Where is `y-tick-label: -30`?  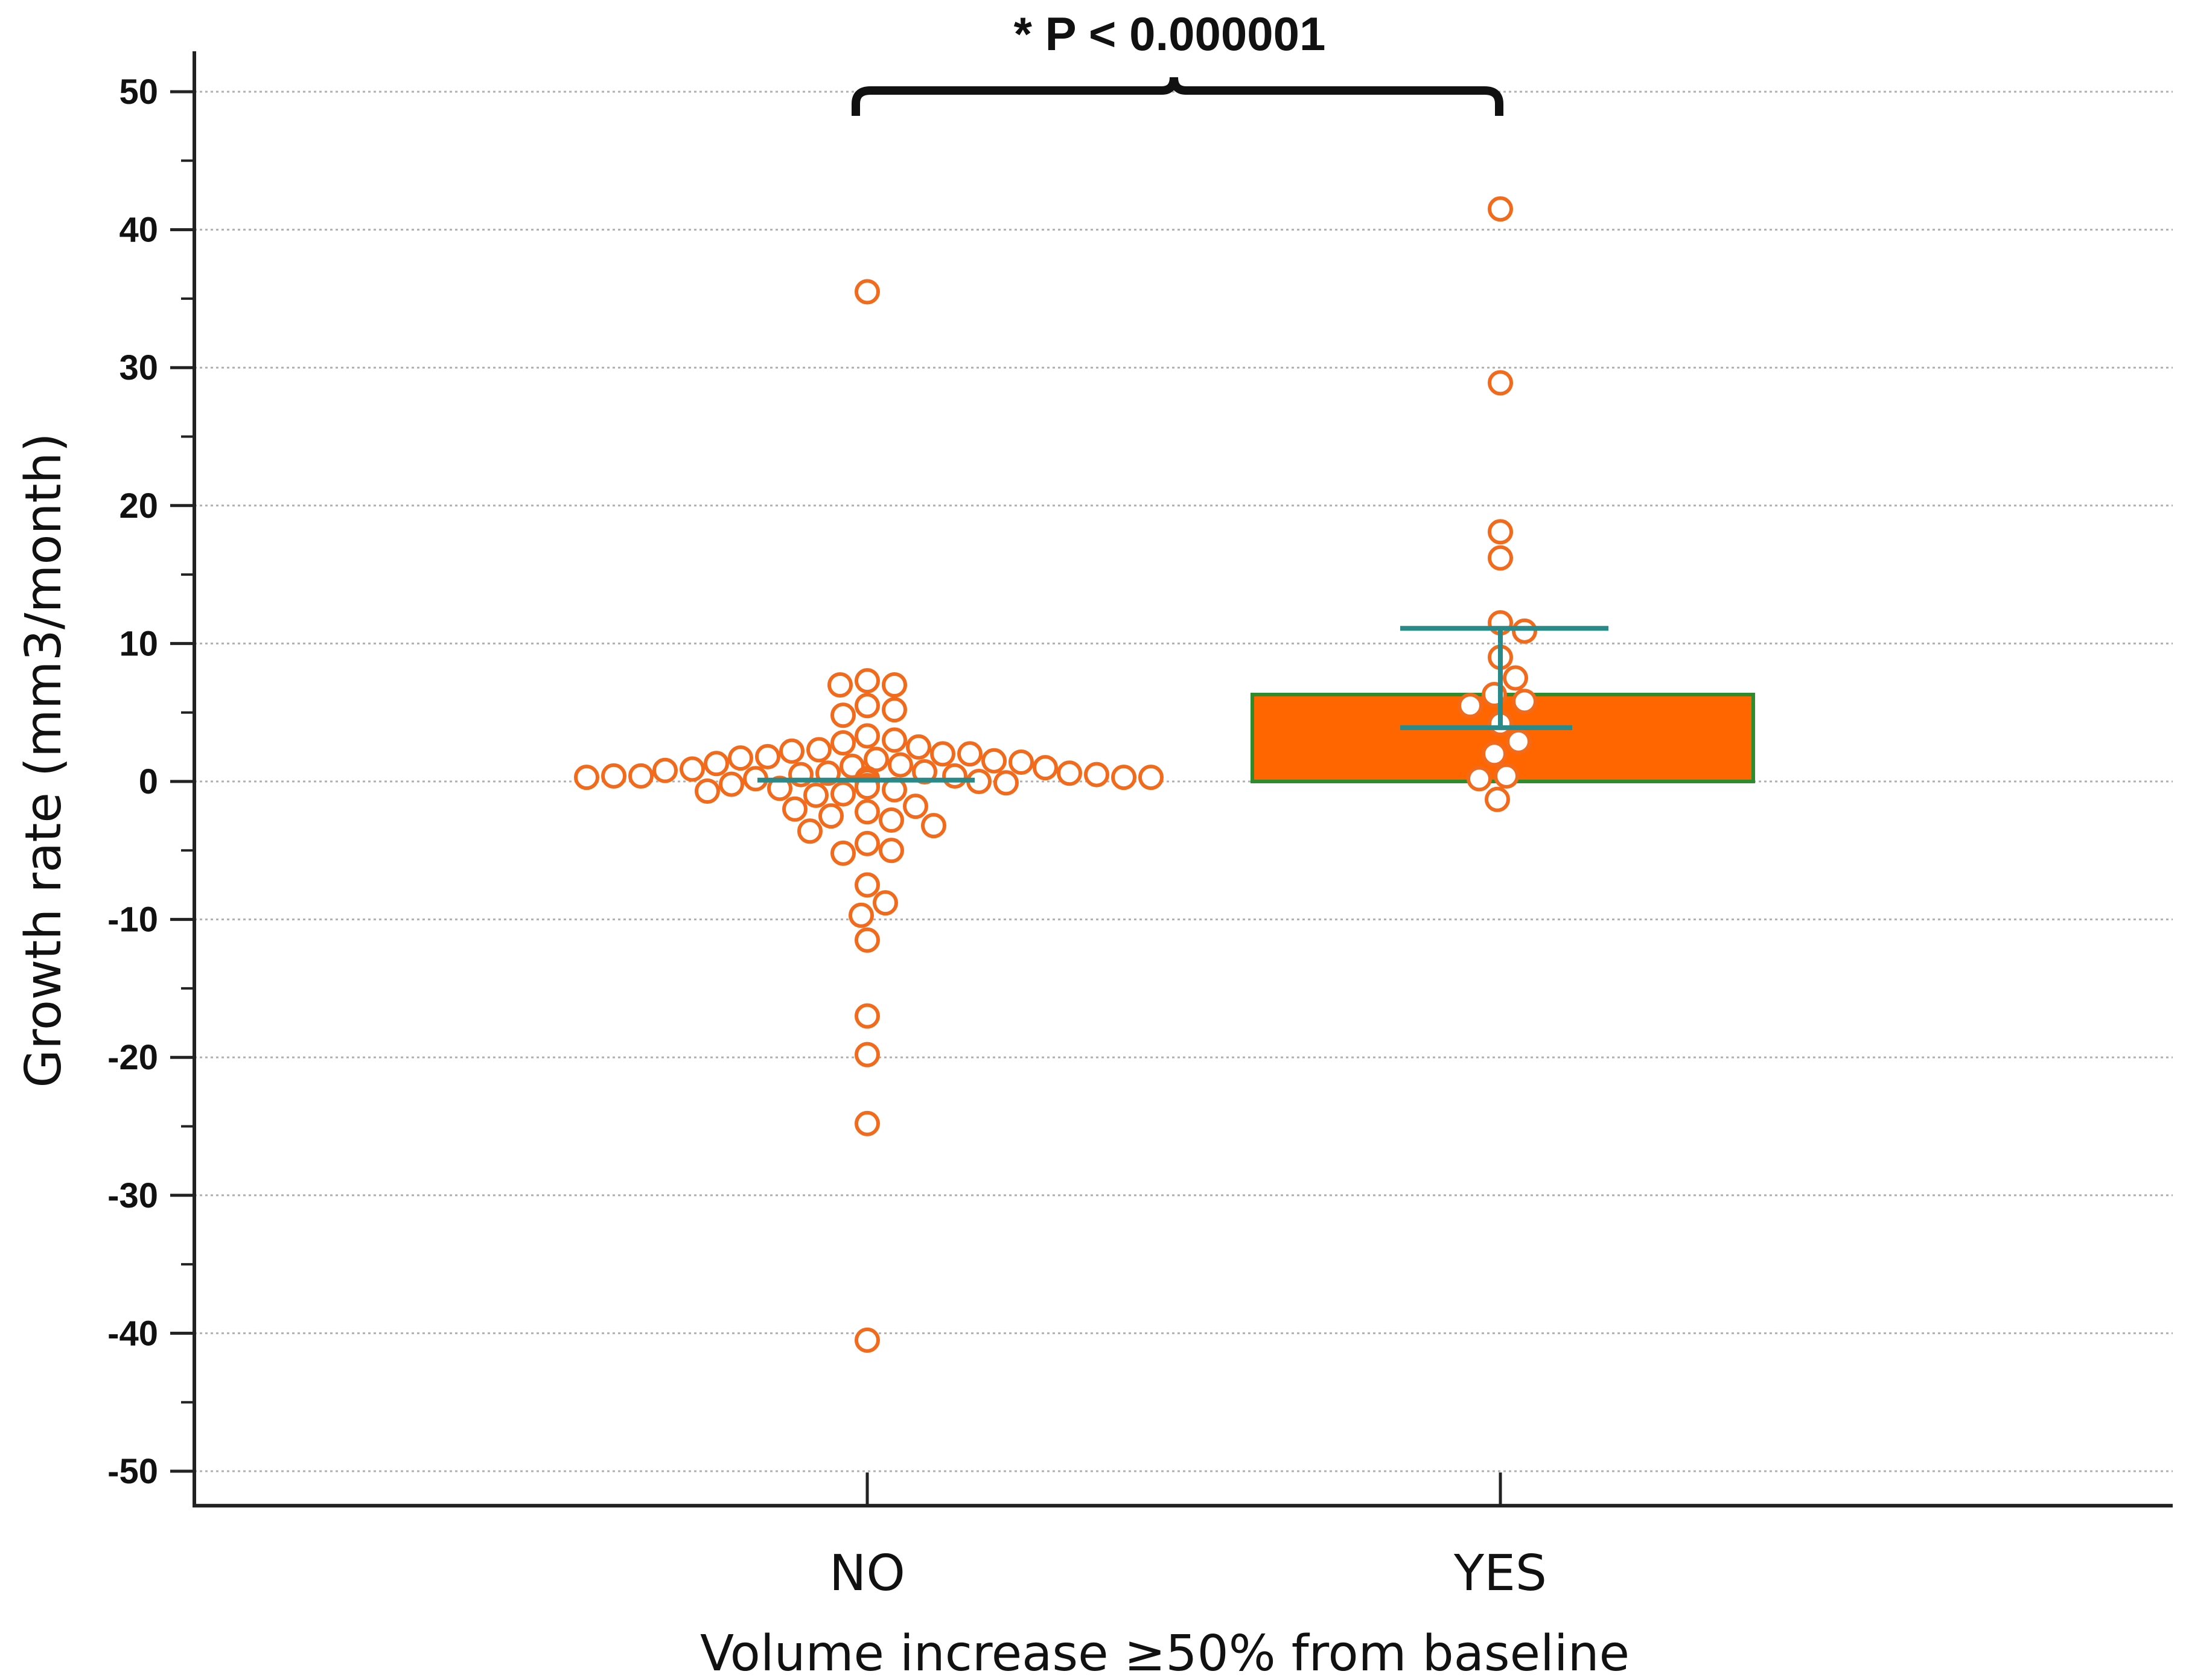 y-tick-label: -30 is located at coordinates (132, 1195).